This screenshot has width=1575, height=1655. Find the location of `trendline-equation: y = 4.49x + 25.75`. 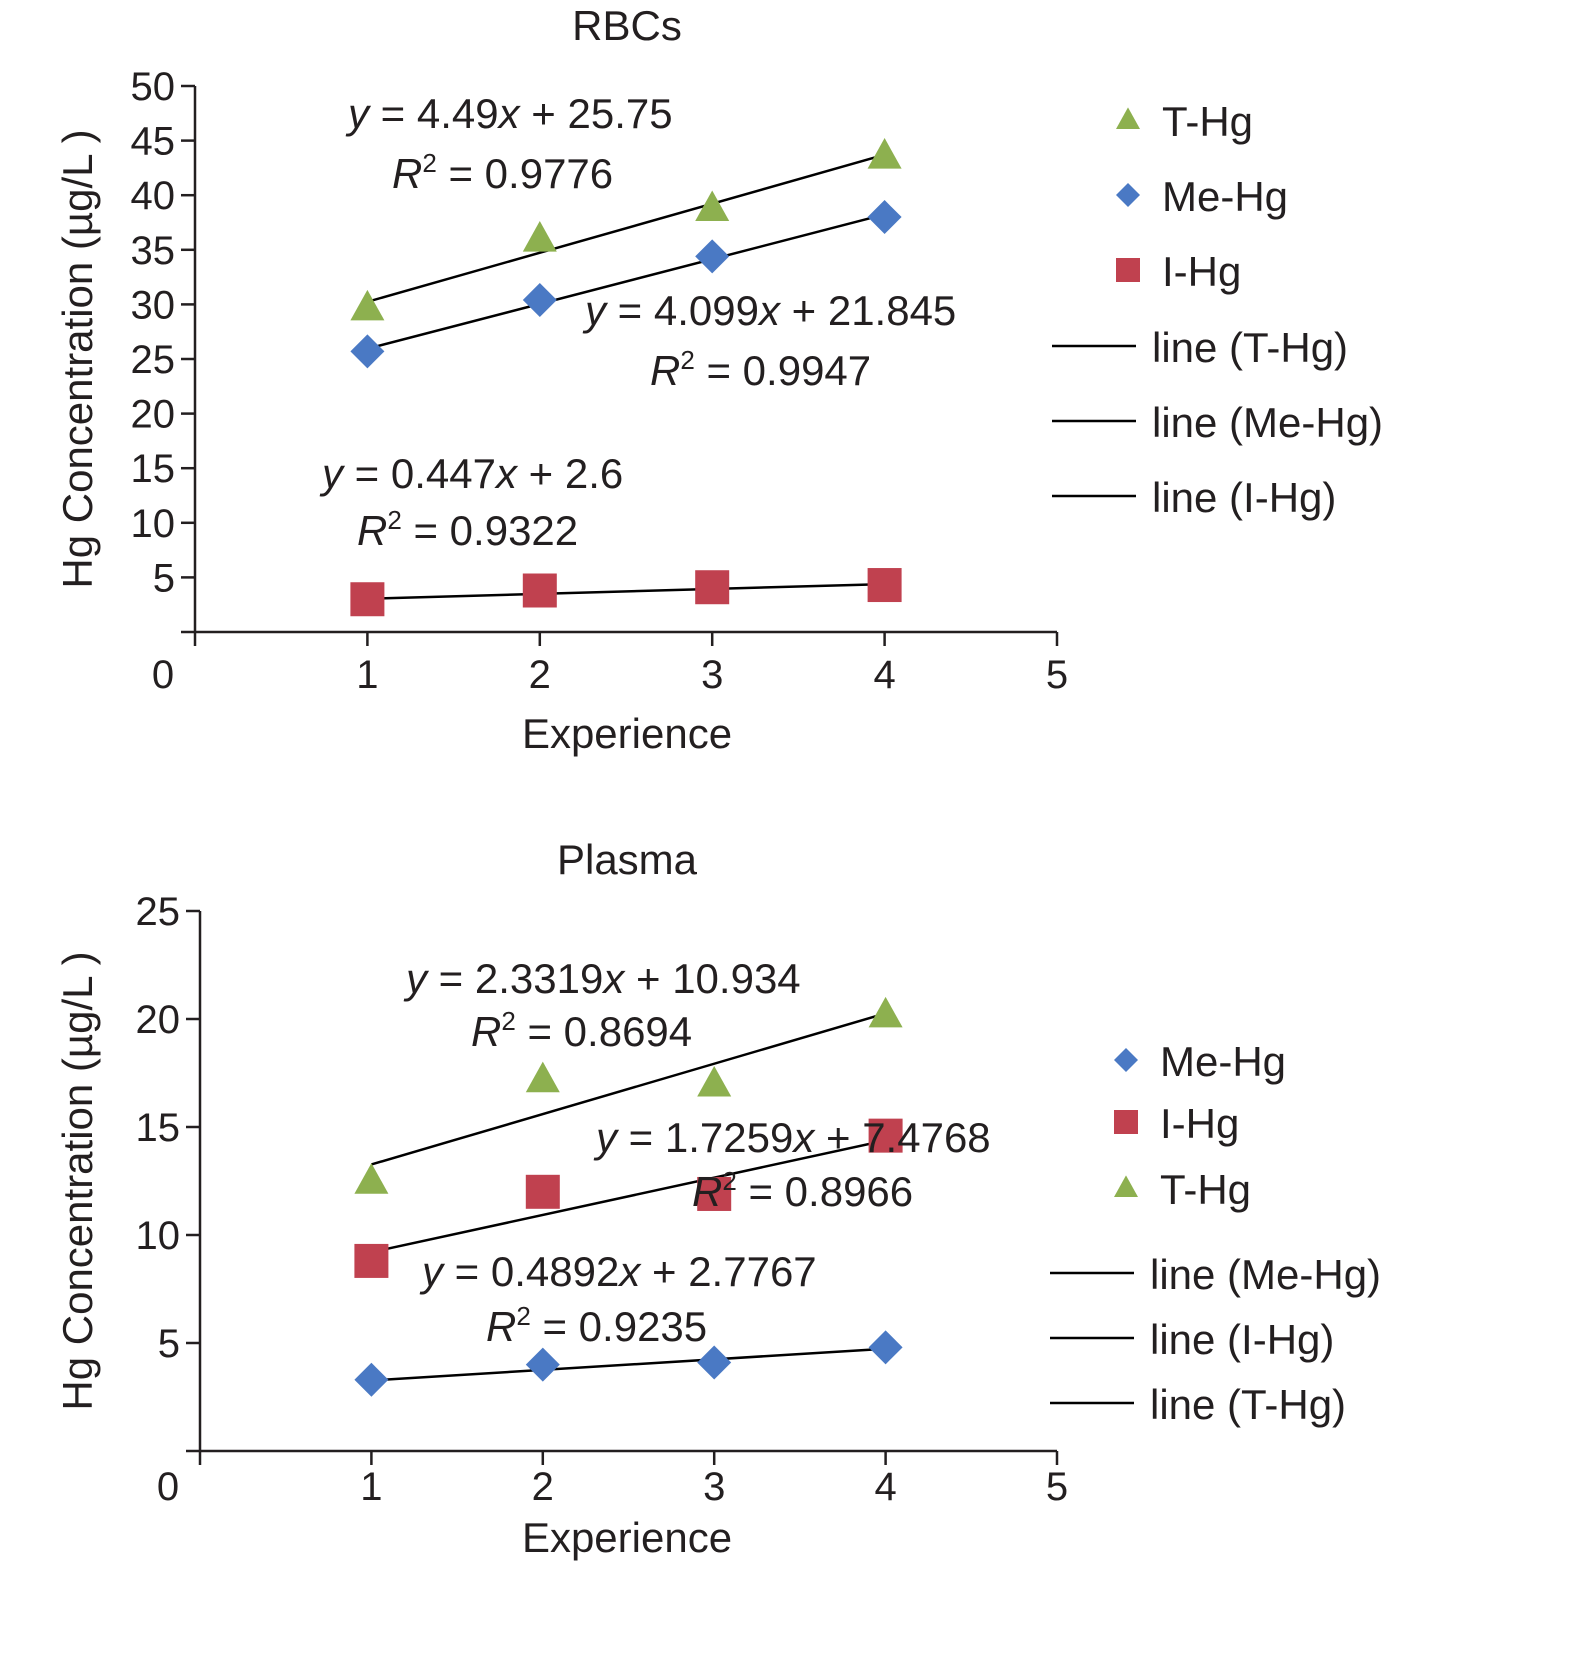

trendline-equation: y = 4.49x + 25.75 is located at coordinates (509, 113).